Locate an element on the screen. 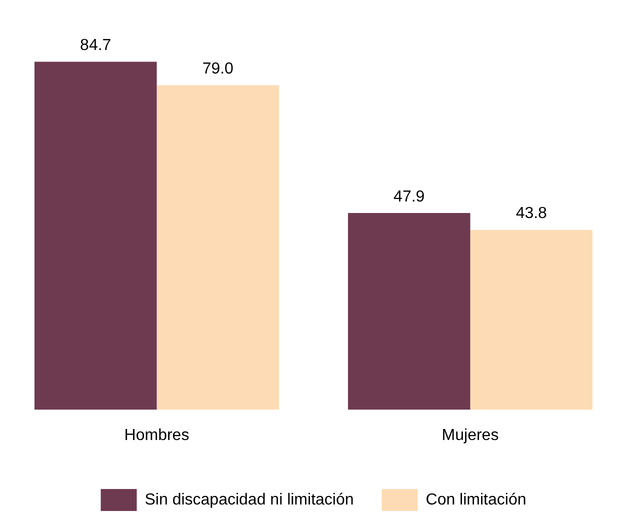 The height and width of the screenshot is (531, 627). x-tick-label: Mujeres is located at coordinates (470, 435).